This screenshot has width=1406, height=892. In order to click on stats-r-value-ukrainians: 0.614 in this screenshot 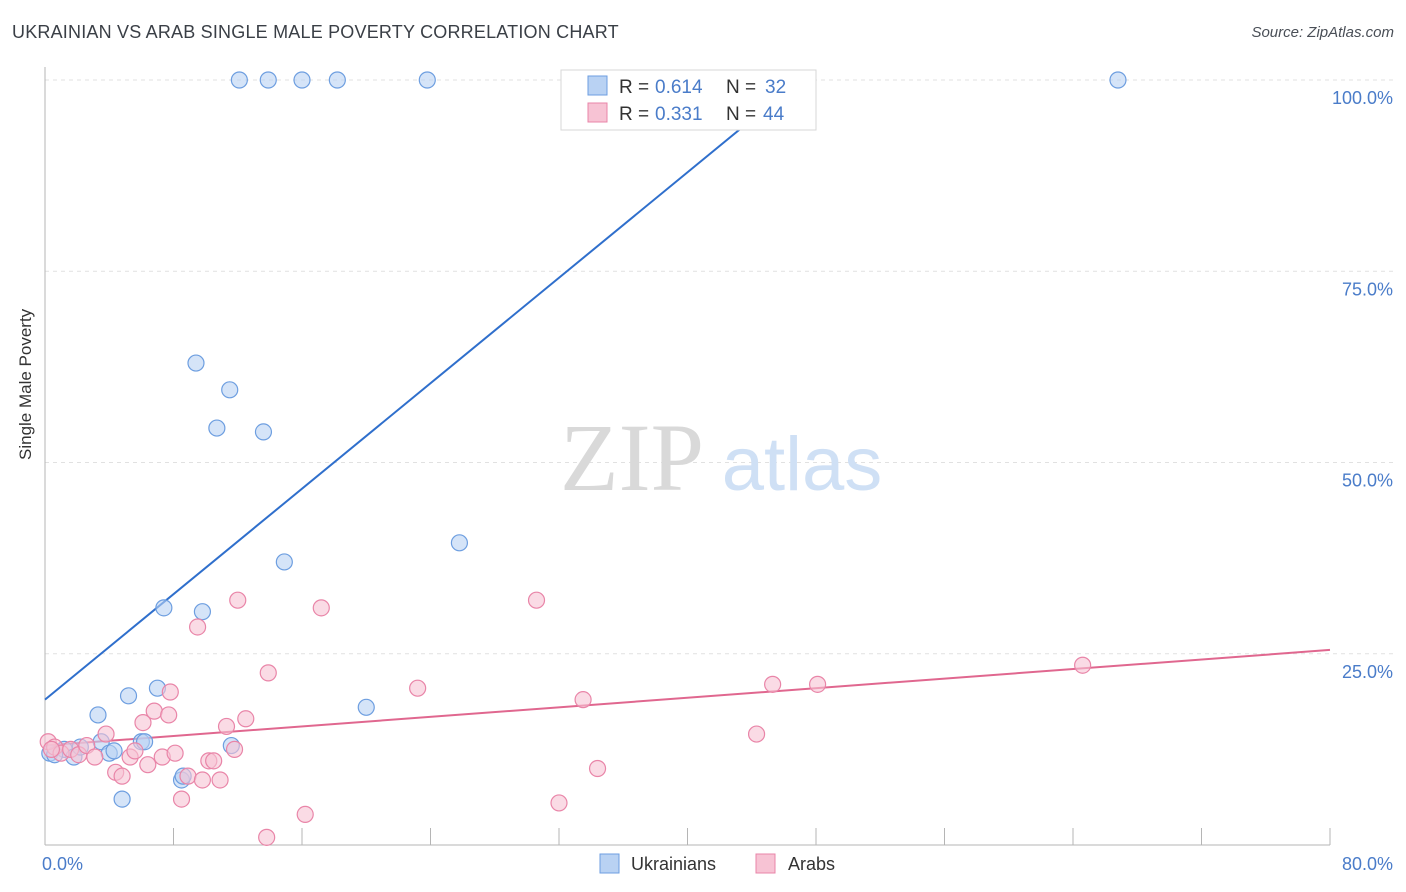, I will do `click(679, 87)`.